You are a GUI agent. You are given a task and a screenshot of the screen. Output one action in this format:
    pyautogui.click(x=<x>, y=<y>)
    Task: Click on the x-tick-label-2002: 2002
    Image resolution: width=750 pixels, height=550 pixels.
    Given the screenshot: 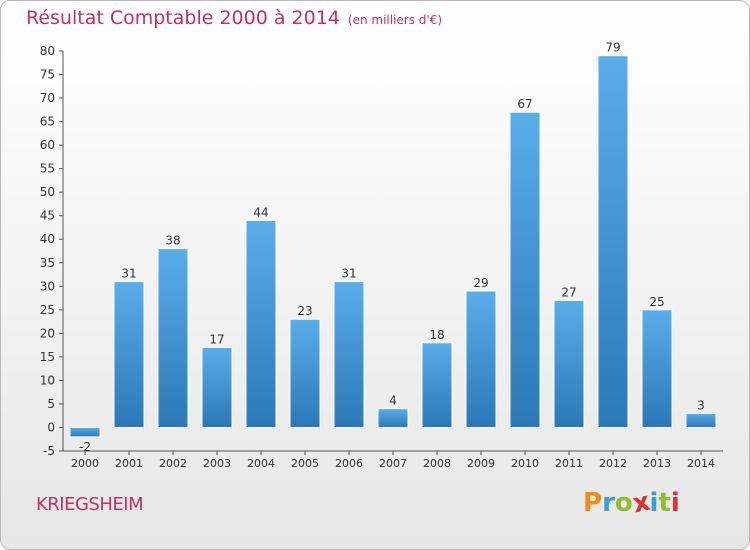 What is the action you would take?
    pyautogui.click(x=173, y=463)
    